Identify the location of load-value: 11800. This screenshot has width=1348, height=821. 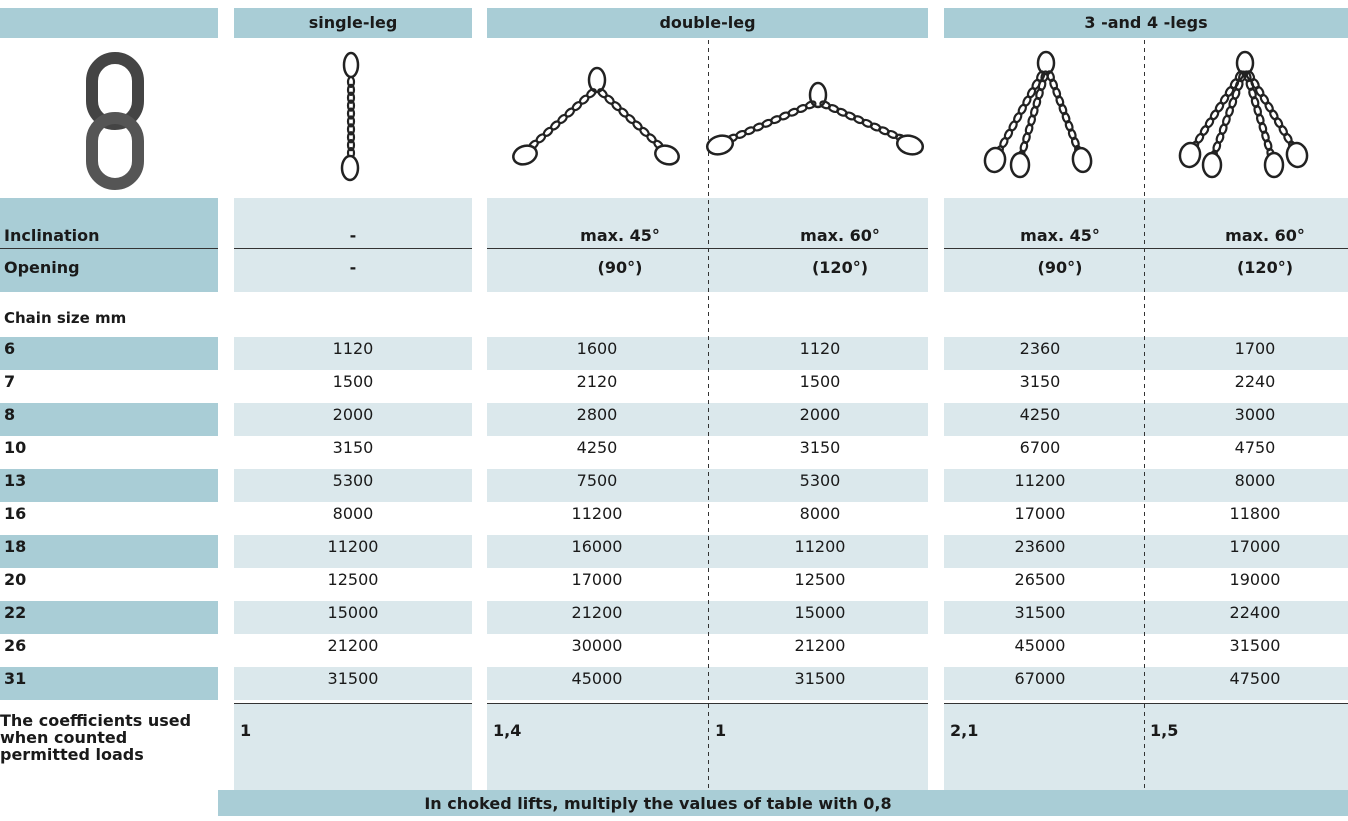
(1255, 513).